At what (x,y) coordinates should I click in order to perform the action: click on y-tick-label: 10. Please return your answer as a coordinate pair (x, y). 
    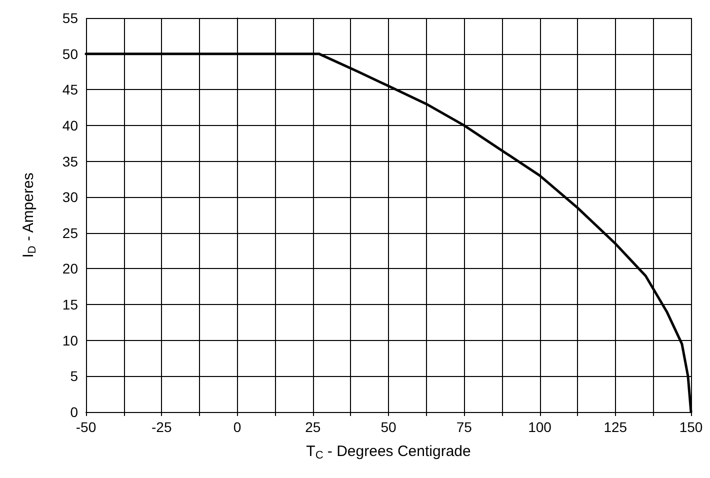
    Looking at the image, I should click on (70, 340).